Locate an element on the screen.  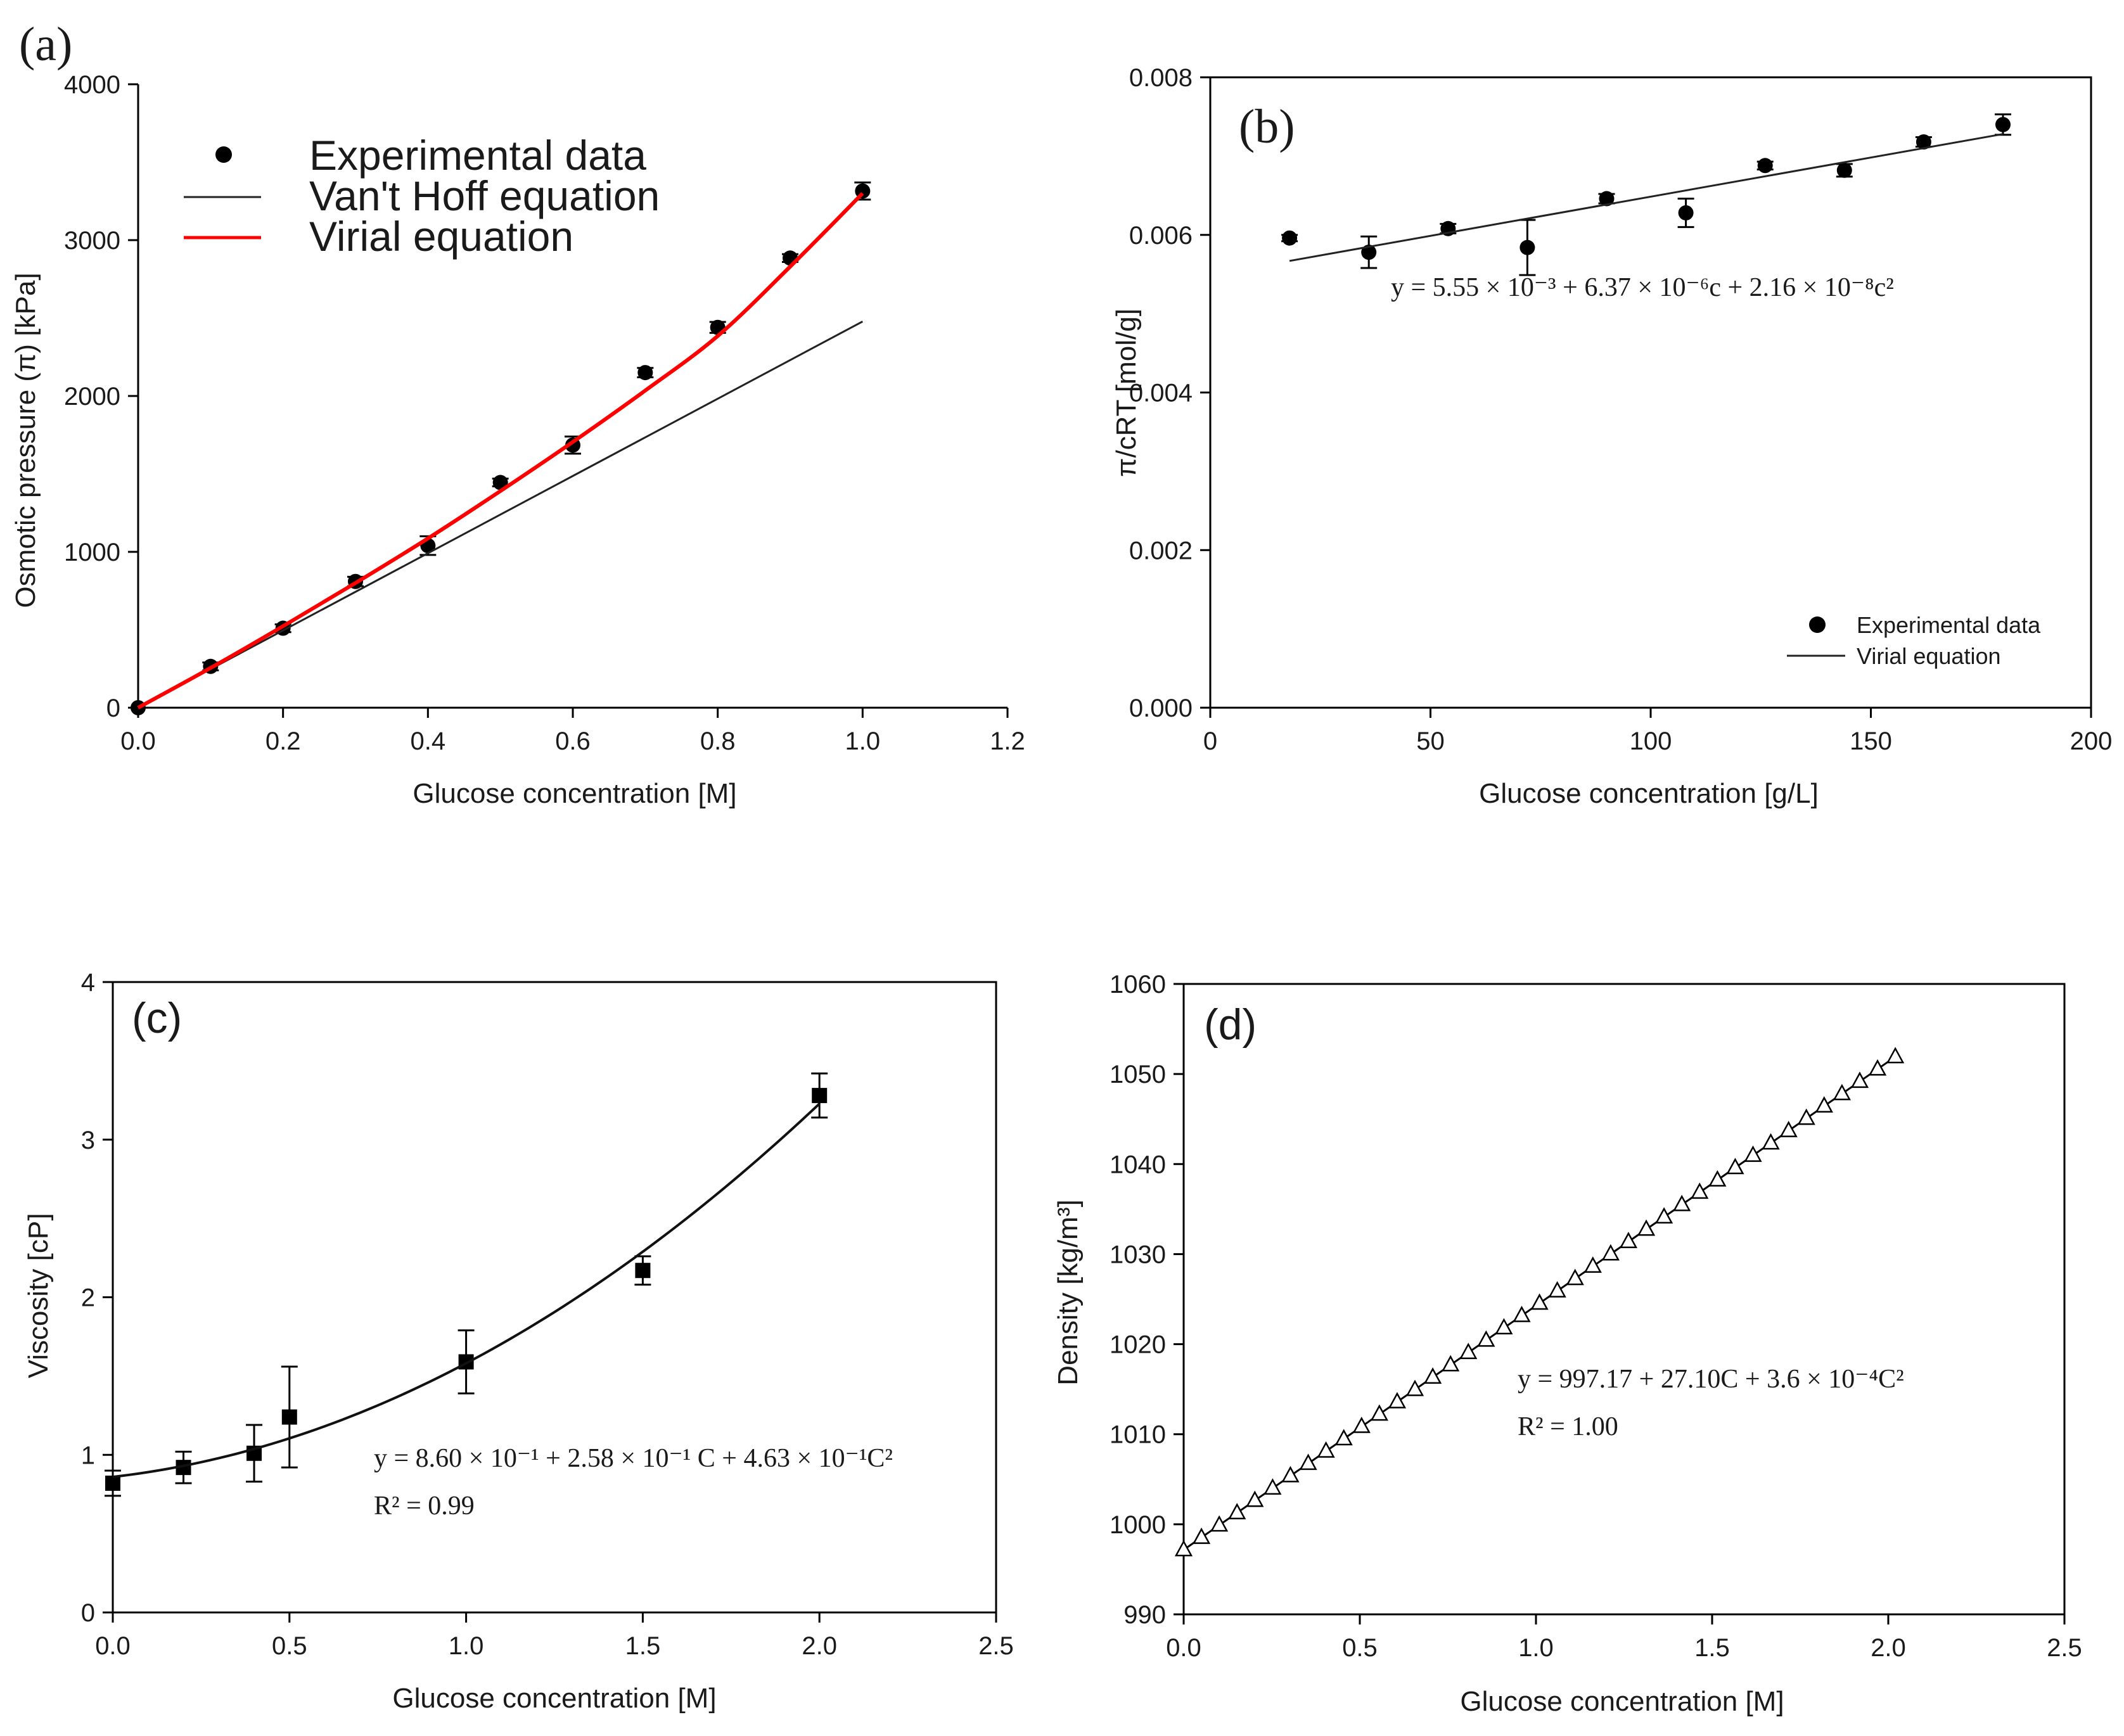
x-tick-label: 100 is located at coordinates (1651, 741).